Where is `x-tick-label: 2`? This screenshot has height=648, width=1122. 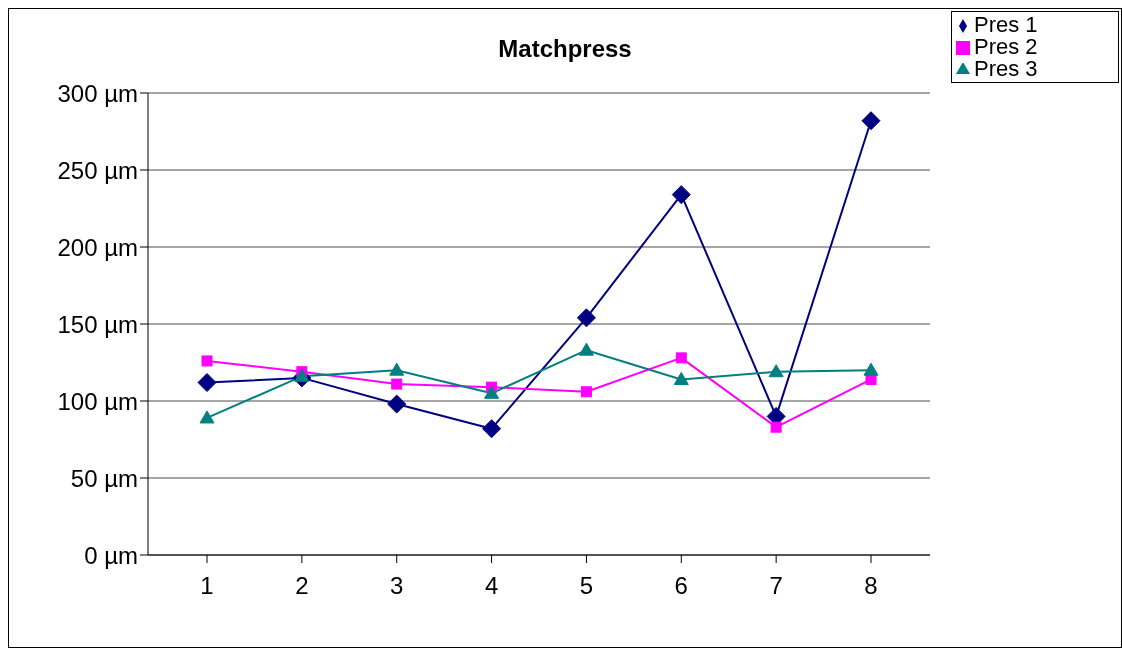
x-tick-label: 2 is located at coordinates (302, 586).